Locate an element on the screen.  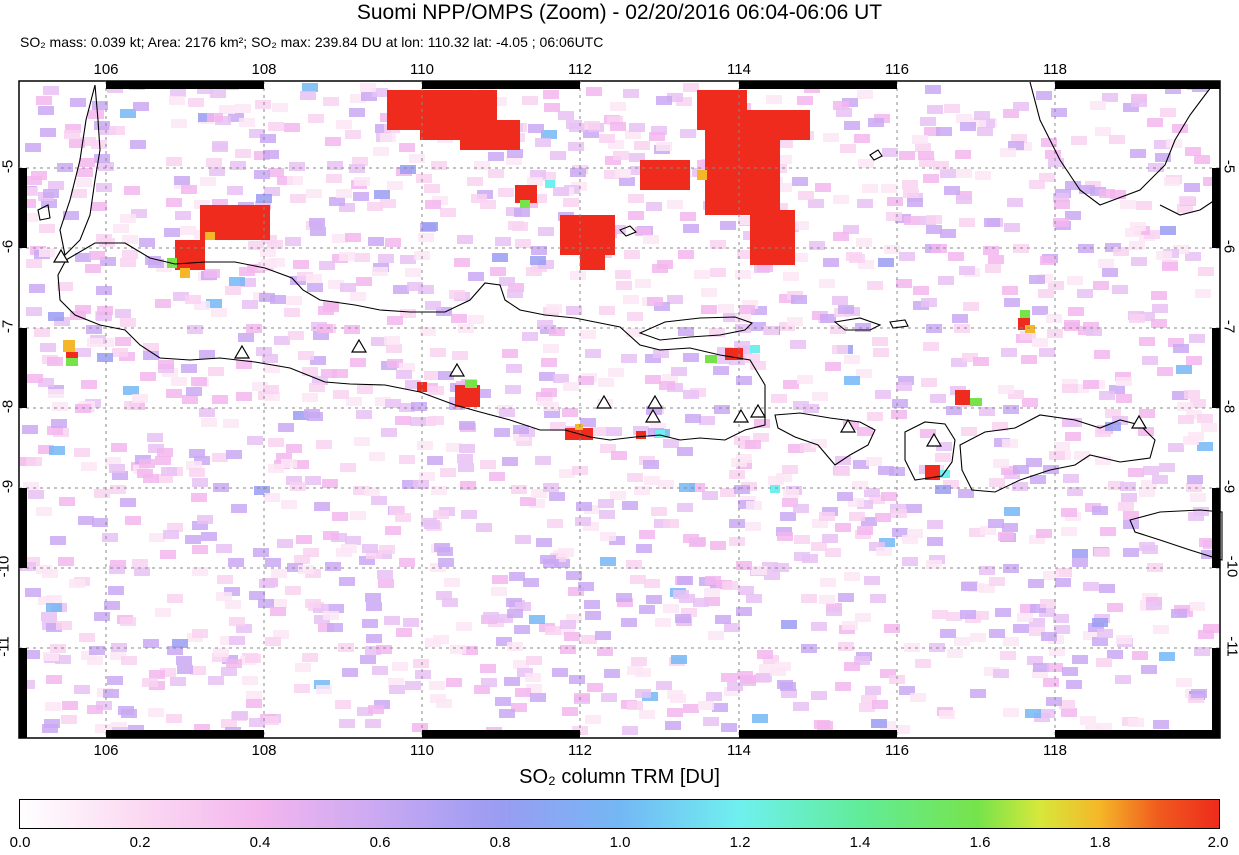
lon-tick-bottom: 116 is located at coordinates (897, 750).